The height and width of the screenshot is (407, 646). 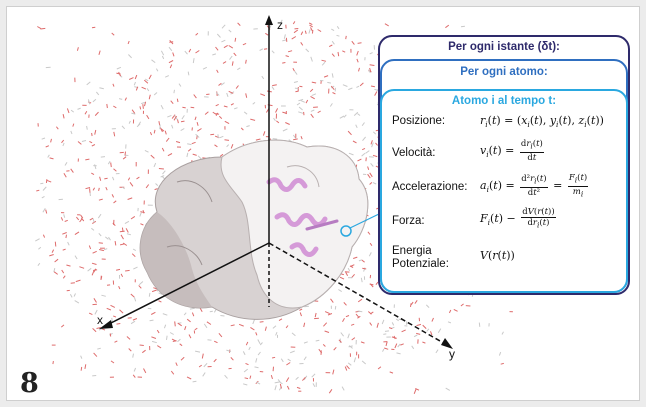 I want to click on figure-number: 8, so click(x=29, y=383).